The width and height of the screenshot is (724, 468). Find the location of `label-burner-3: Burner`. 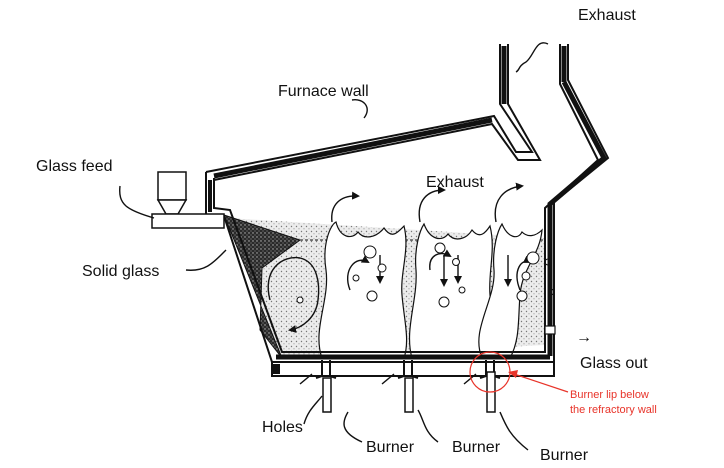

label-burner-3: Burner is located at coordinates (564, 455).